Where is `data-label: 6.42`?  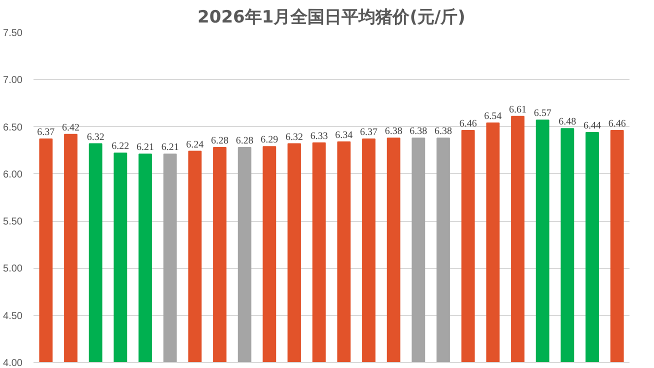
data-label: 6.42 is located at coordinates (71, 128).